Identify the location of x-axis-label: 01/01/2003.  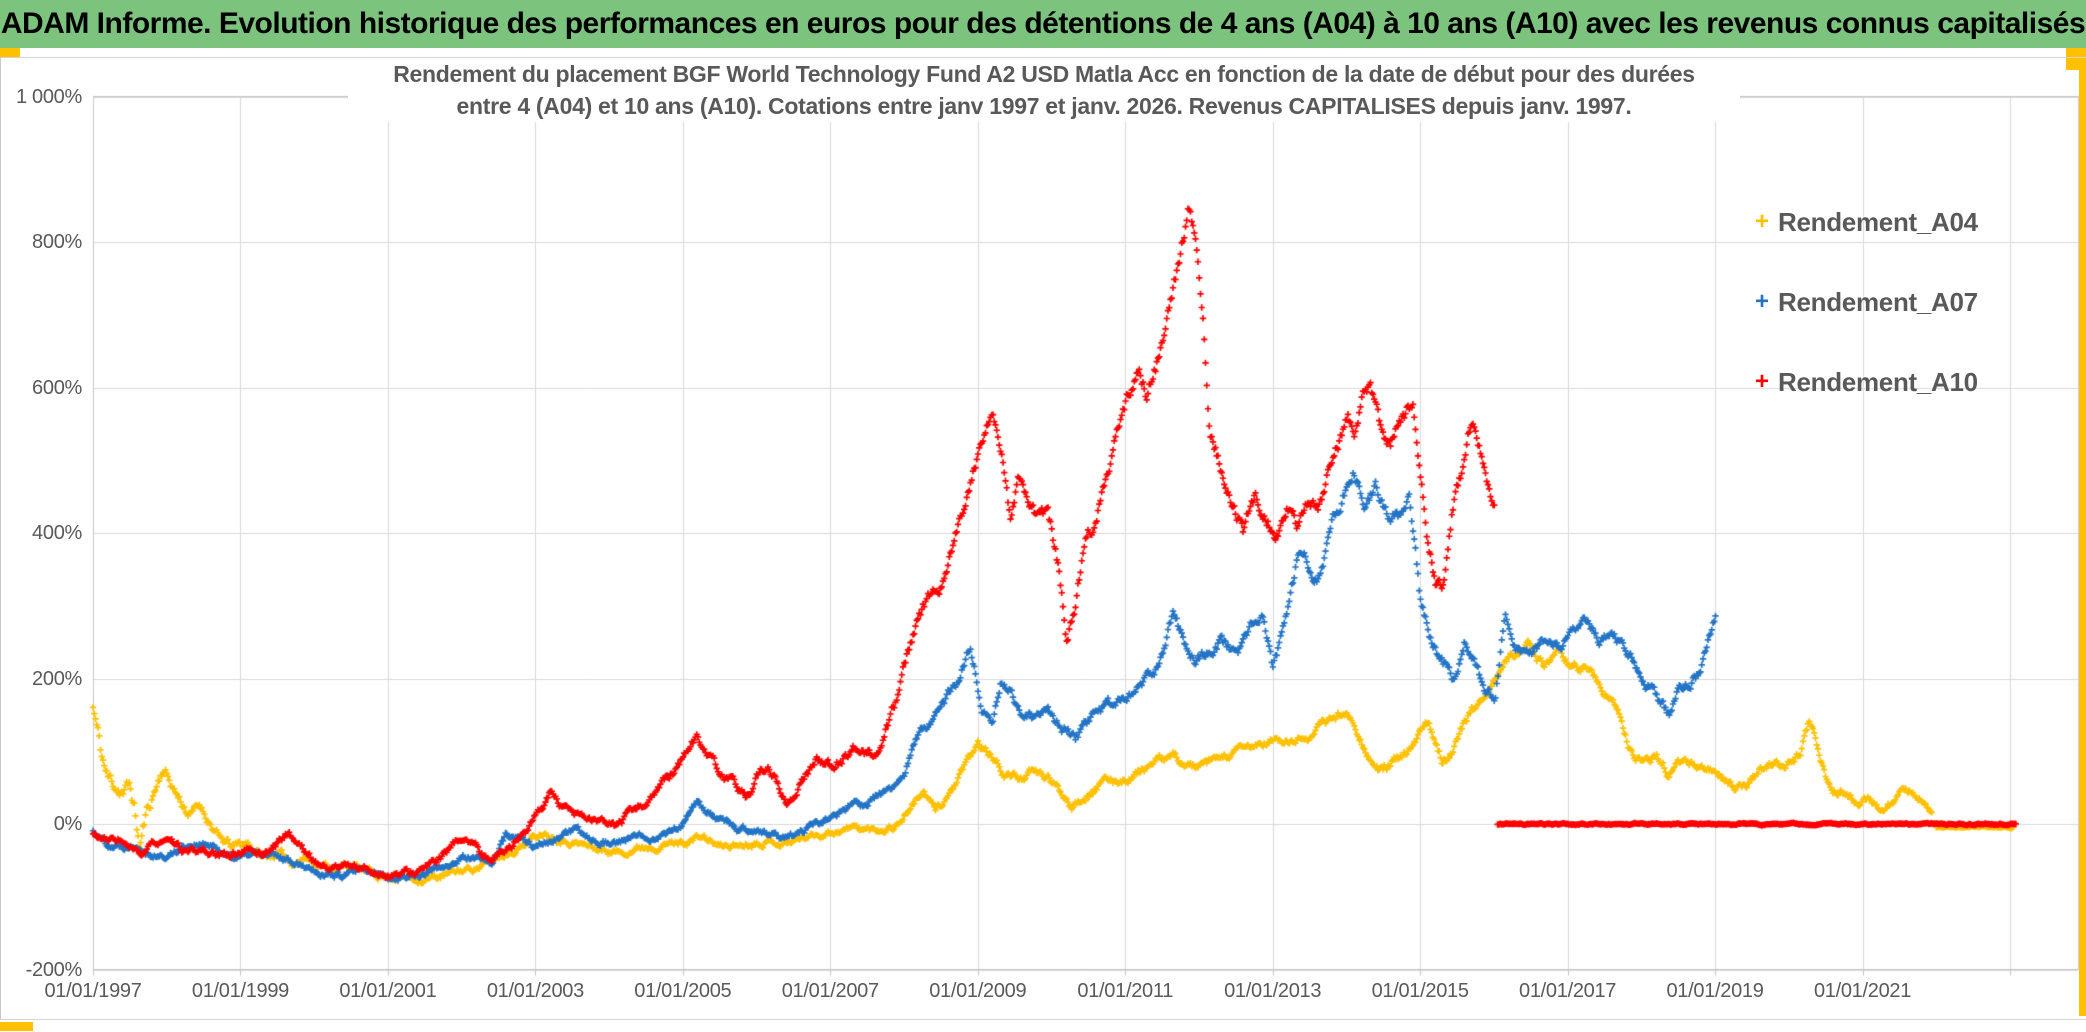
(535, 991).